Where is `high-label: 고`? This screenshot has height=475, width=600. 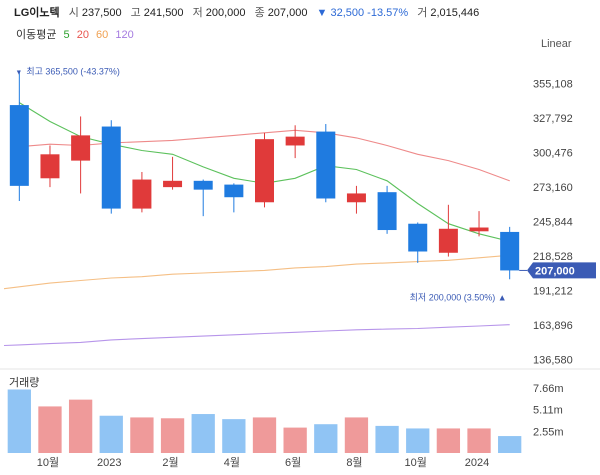
high-label: 고 is located at coordinates (135, 13).